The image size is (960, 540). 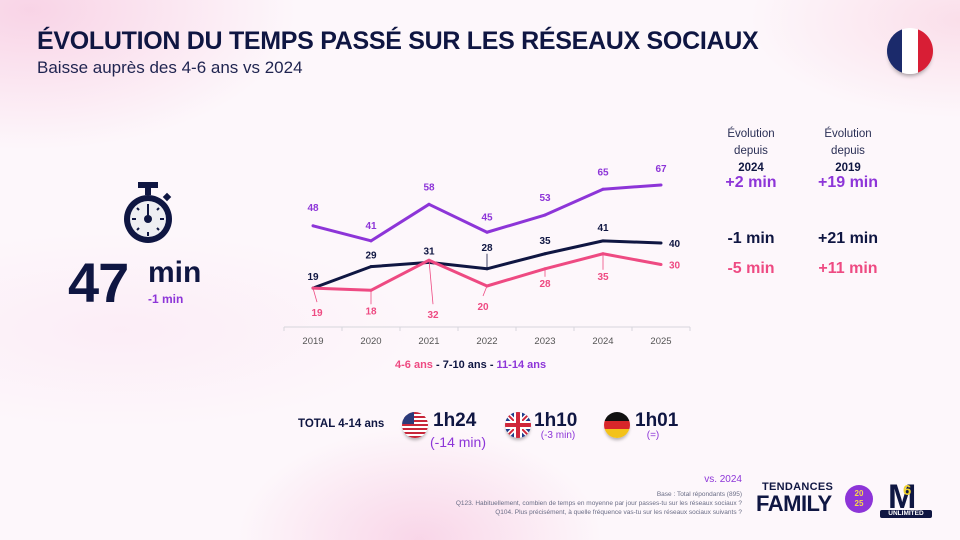 What do you see at coordinates (558, 435) in the screenshot?
I see `uk-total-delta: (-3 min)` at bounding box center [558, 435].